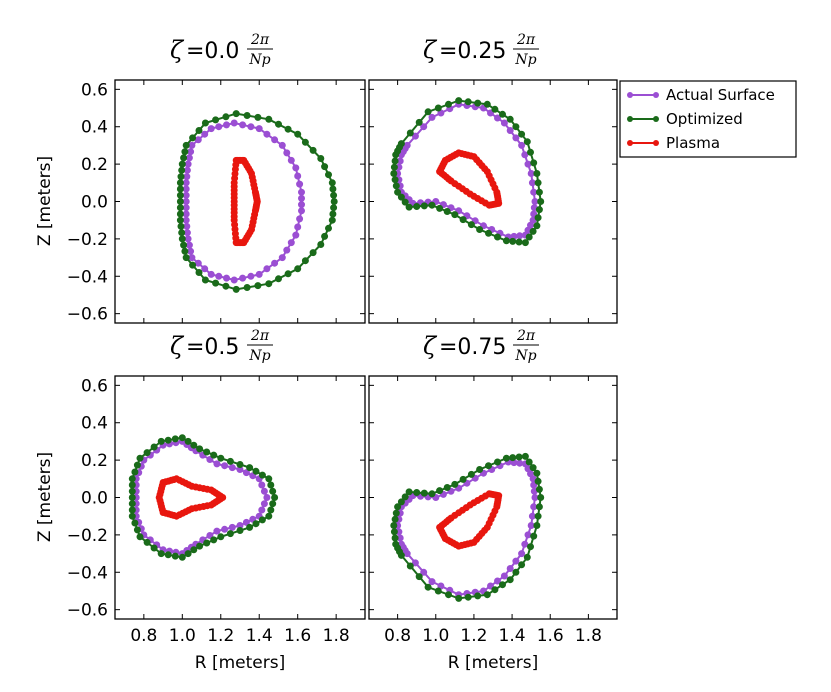 The image size is (831, 692). What do you see at coordinates (220, 636) in the screenshot?
I see `x-tick-label: 1.2` at bounding box center [220, 636].